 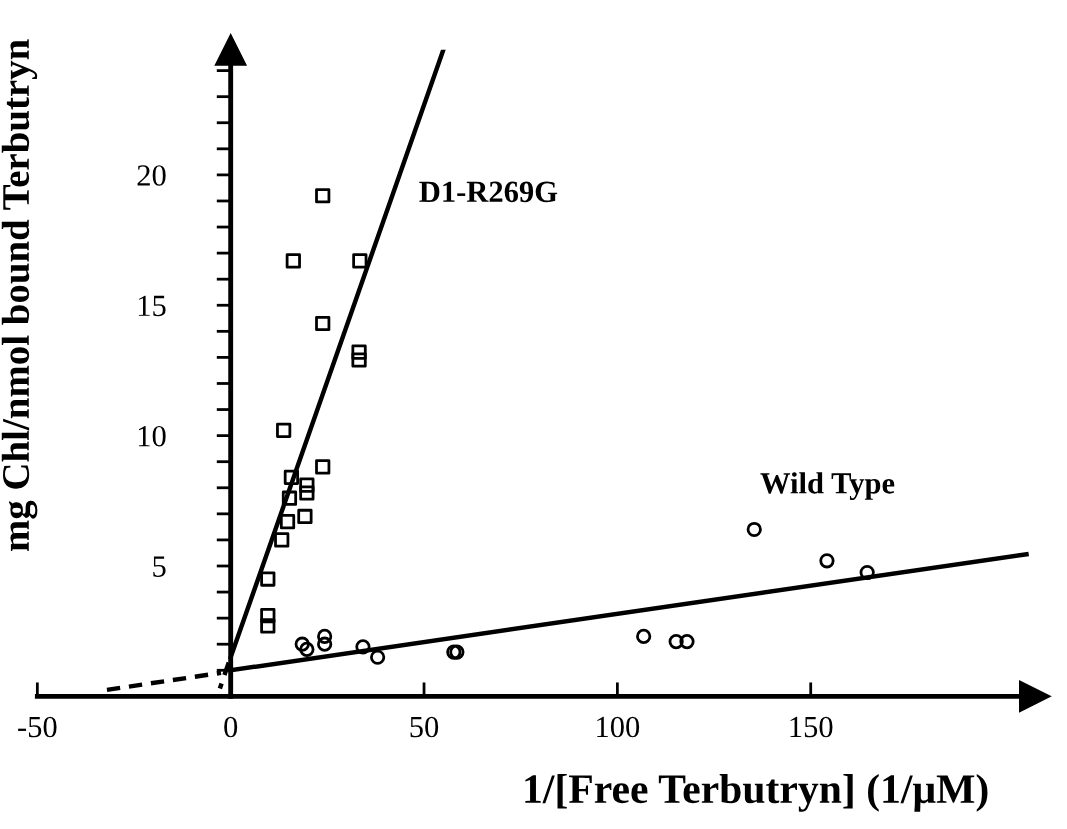 What do you see at coordinates (827, 486) in the screenshot?
I see `text: Wild Type` at bounding box center [827, 486].